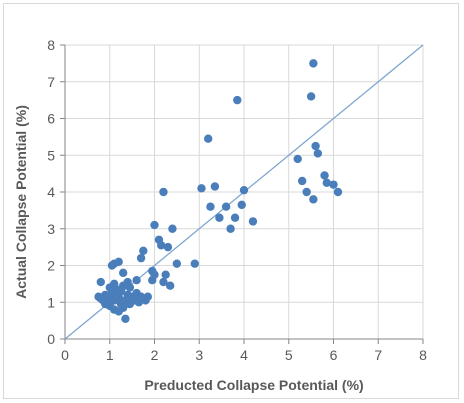 The image size is (464, 403). Describe the element at coordinates (51, 155) in the screenshot. I see `y-tick-label: 5` at that location.